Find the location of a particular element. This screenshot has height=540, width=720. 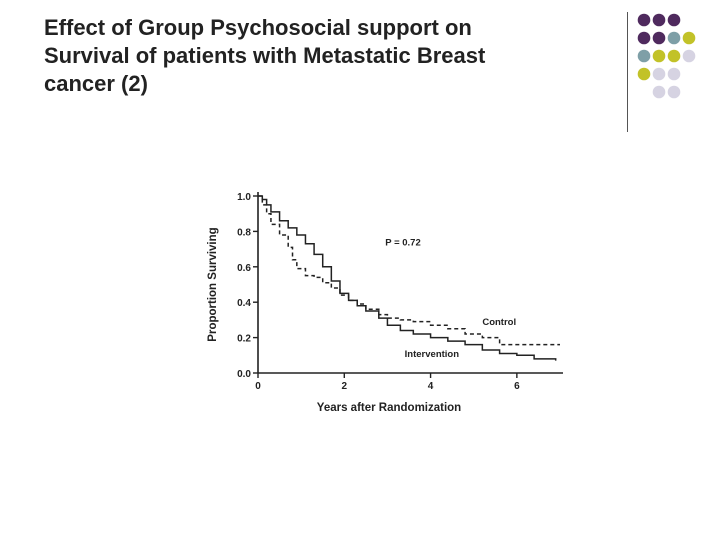

x-tick-label: 0 is located at coordinates (258, 386).